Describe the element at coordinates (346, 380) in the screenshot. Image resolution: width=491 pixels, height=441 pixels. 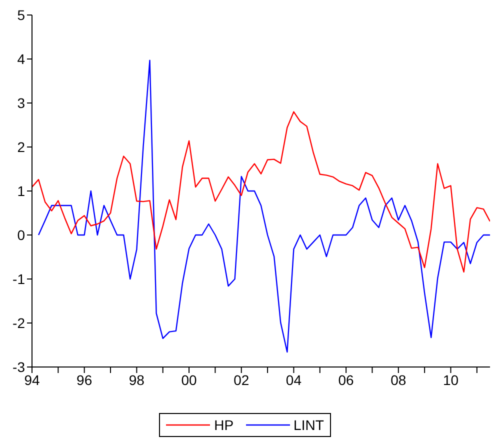
I see `x-tick-label: 06` at that location.